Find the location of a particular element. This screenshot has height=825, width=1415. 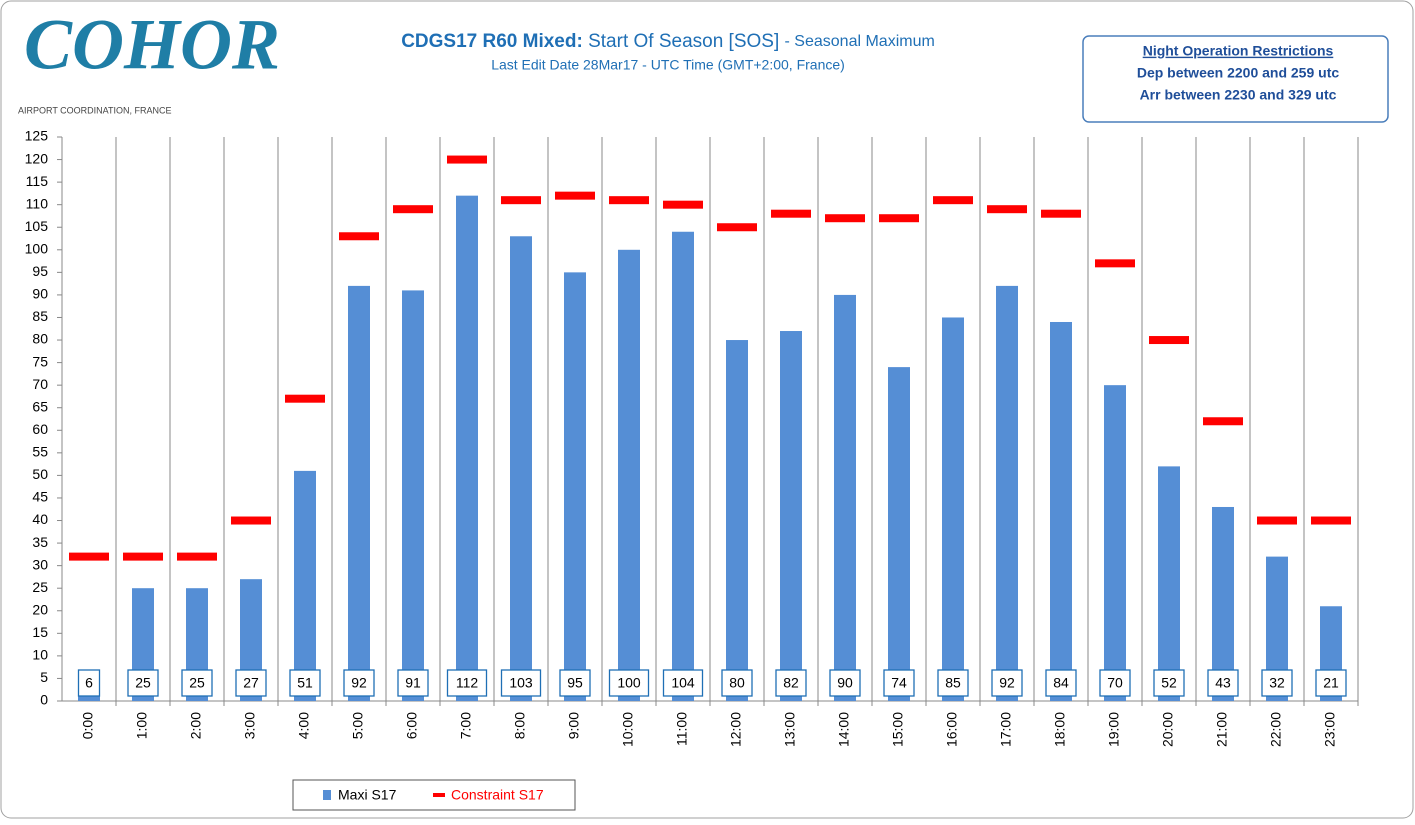

y-tick-label: 120 is located at coordinates (37, 158).